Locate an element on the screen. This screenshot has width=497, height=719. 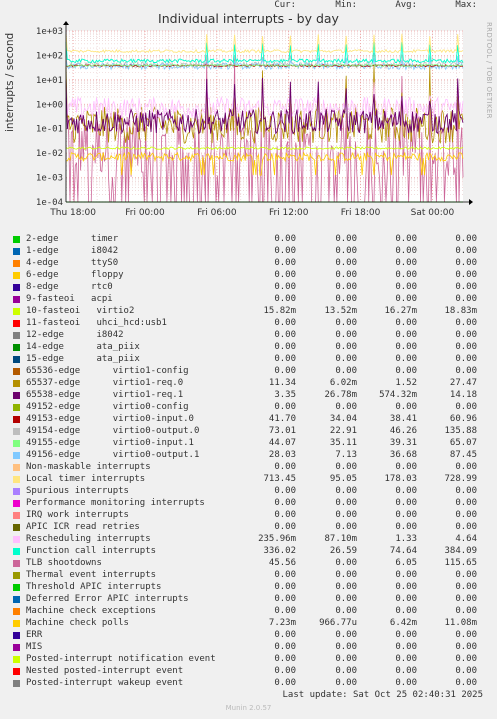
x-tick-label: Fri 18:00 is located at coordinates (361, 213).